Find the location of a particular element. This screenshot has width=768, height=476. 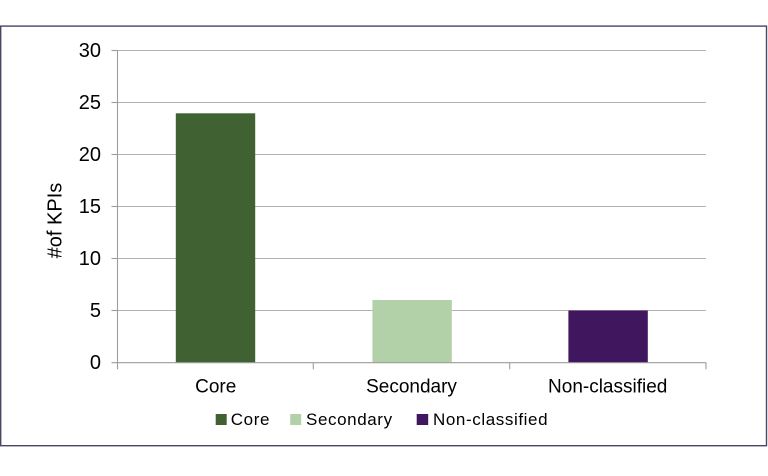

svg-text: 5 is located at coordinates (95, 311).